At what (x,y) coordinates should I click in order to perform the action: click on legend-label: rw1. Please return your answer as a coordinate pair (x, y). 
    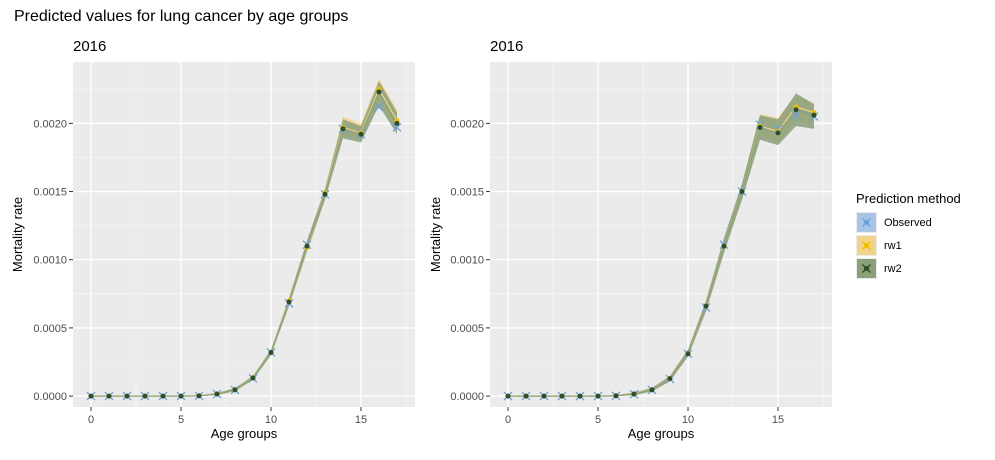
    Looking at the image, I should click on (893, 246).